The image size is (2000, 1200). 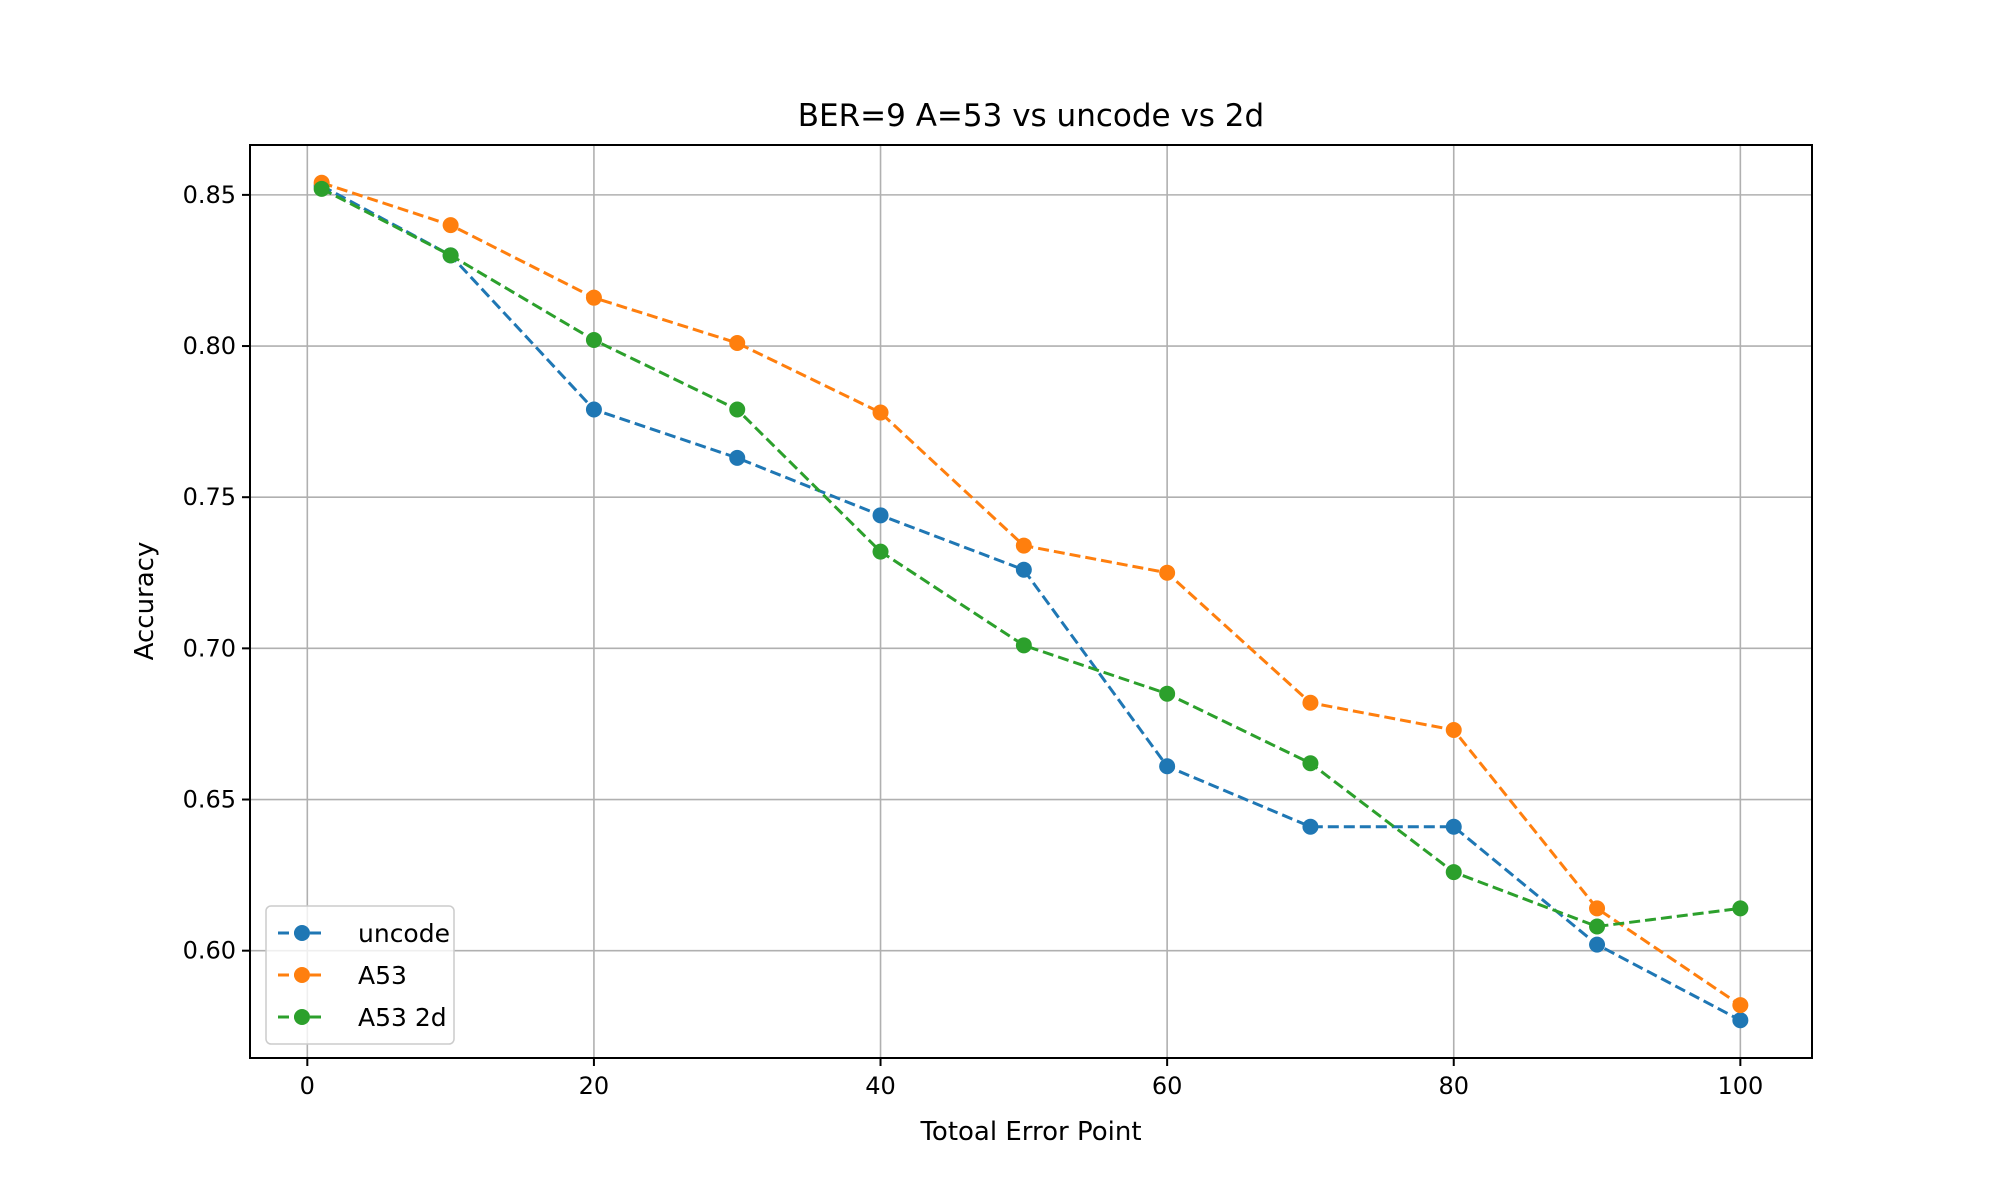 I want to click on x-tick-label: 20, so click(x=594, y=1086).